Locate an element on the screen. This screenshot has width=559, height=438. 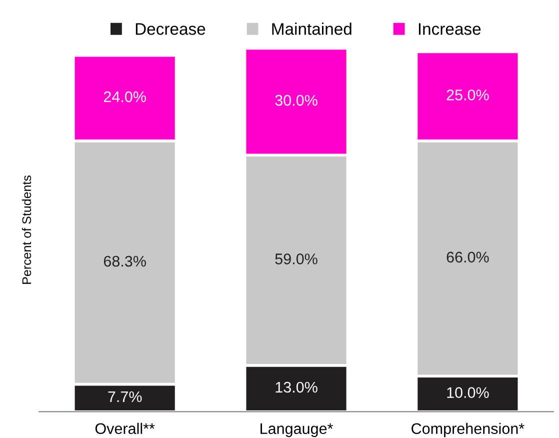
data-label: 30.0% is located at coordinates (296, 100).